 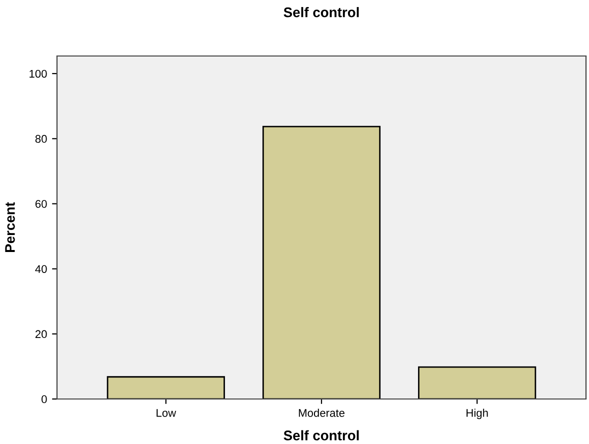 What do you see at coordinates (41, 138) in the screenshot?
I see `y-tick-label: 80` at bounding box center [41, 138].